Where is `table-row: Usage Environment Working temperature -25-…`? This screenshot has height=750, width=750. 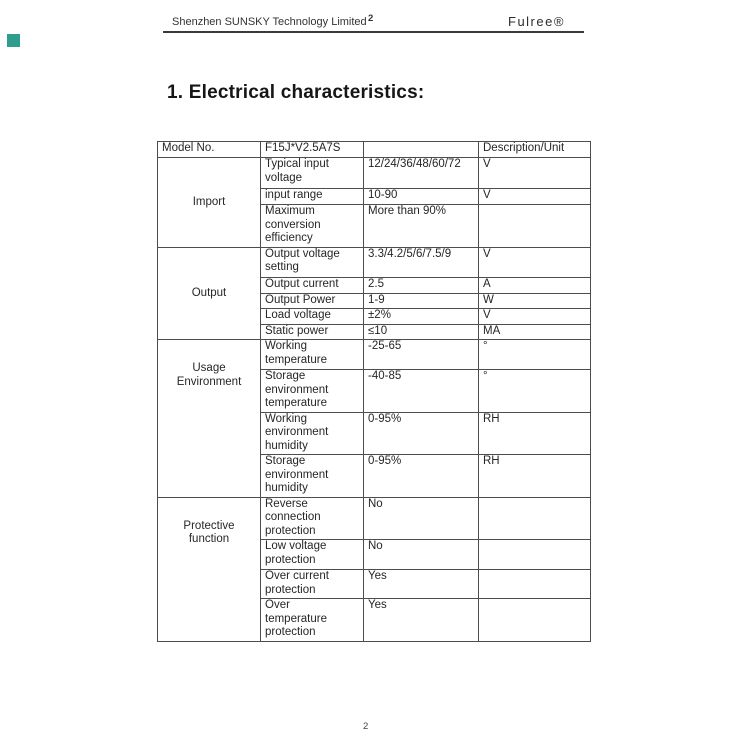
table-row: Usage Environment Working temperature -25-… is located at coordinates (374, 418).